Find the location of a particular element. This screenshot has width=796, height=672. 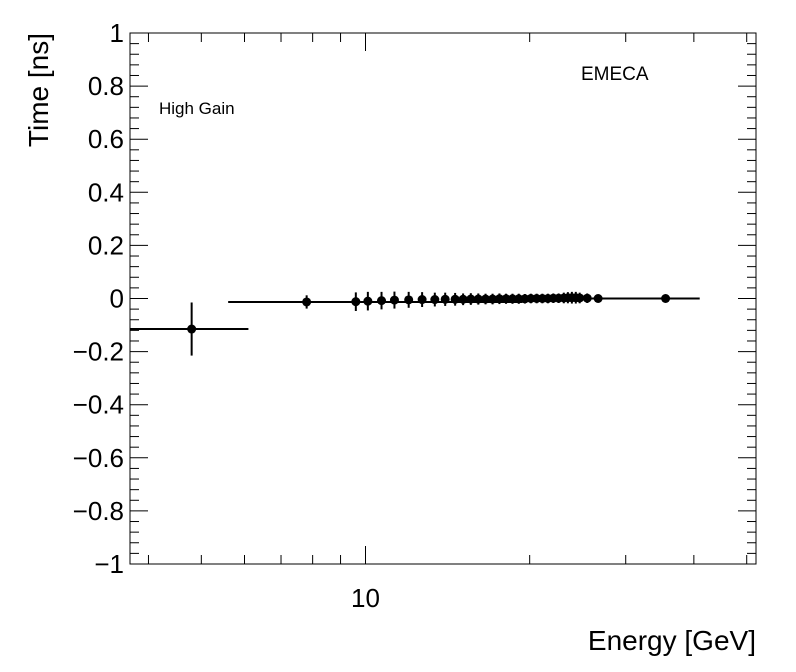

y-tick-label: 1 is located at coordinates (117, 33).